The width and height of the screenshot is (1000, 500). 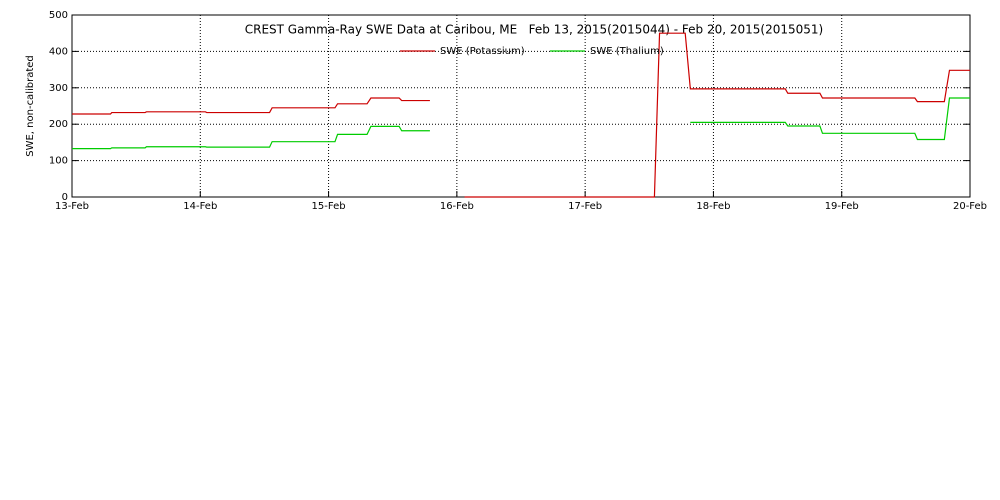 What do you see at coordinates (521, 123) in the screenshot?
I see `series-line` at bounding box center [521, 123].